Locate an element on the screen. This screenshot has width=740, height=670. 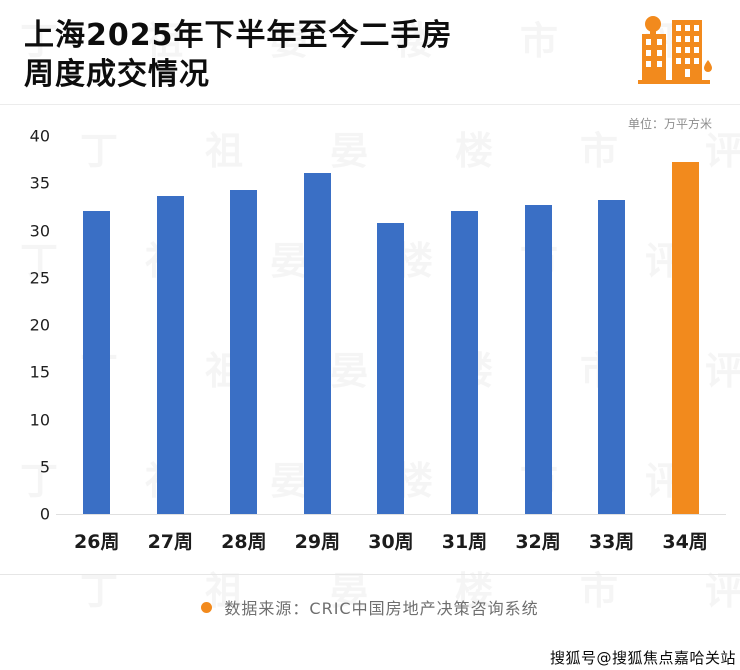
source-bullet-icon is located at coordinates (207, 607).